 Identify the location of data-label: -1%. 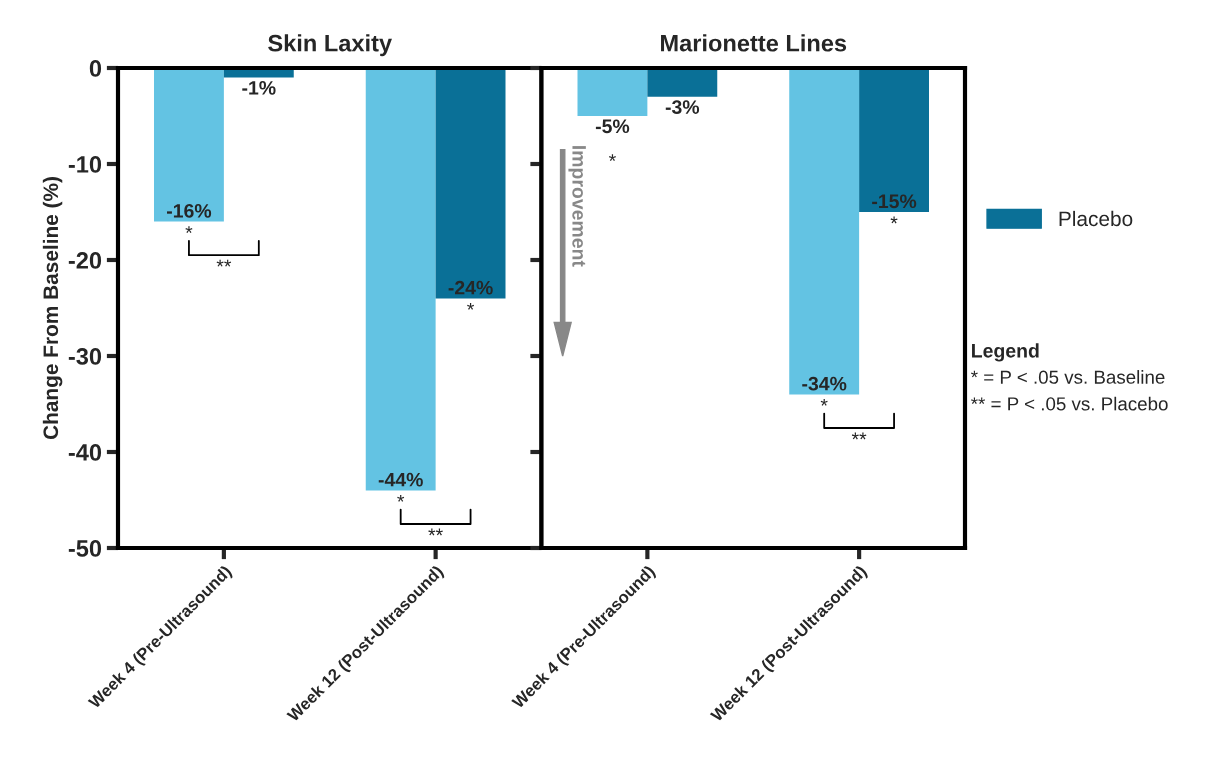
(259, 88).